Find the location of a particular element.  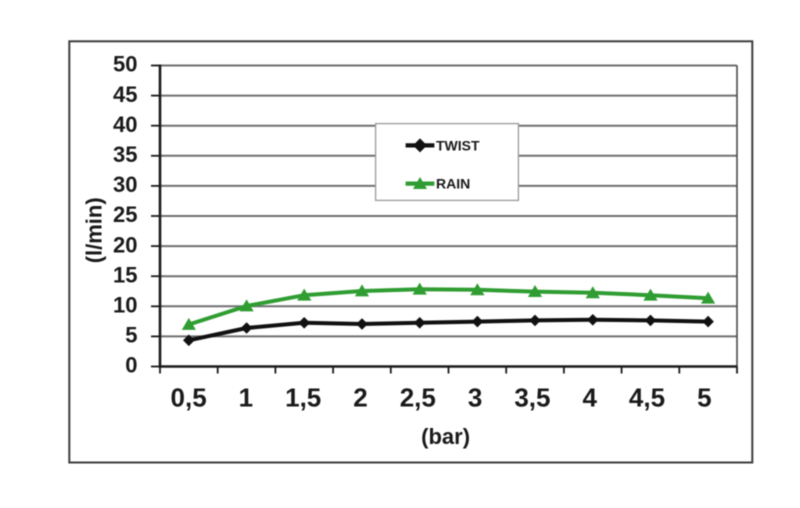

svg-text: 35 is located at coordinates (125, 154).